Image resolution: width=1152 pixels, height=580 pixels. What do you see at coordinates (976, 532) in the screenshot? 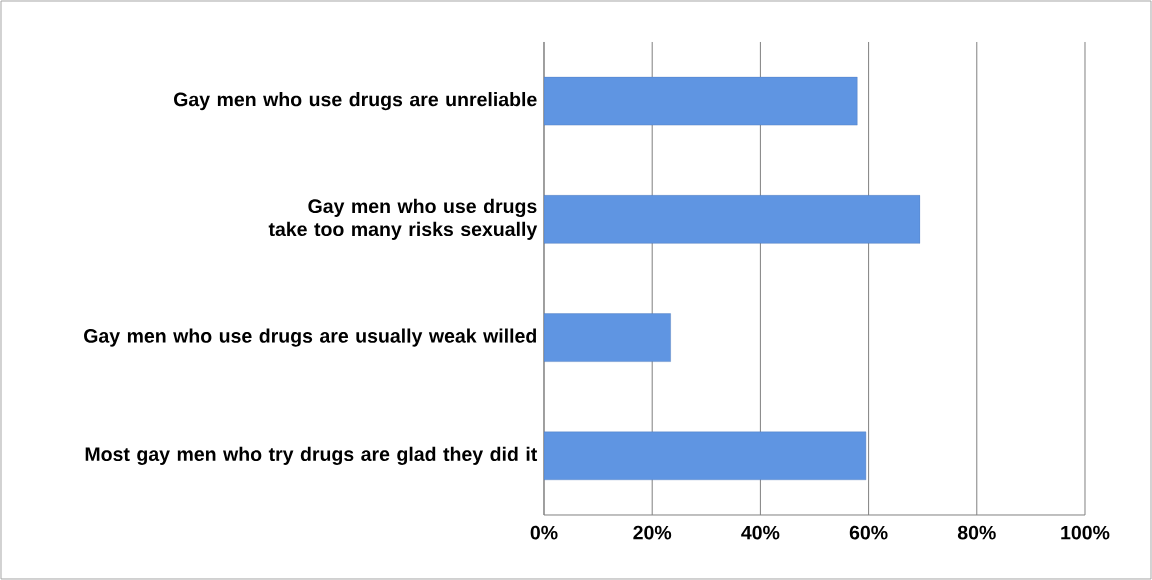
I see `x-tick-label: 80%` at bounding box center [976, 532].